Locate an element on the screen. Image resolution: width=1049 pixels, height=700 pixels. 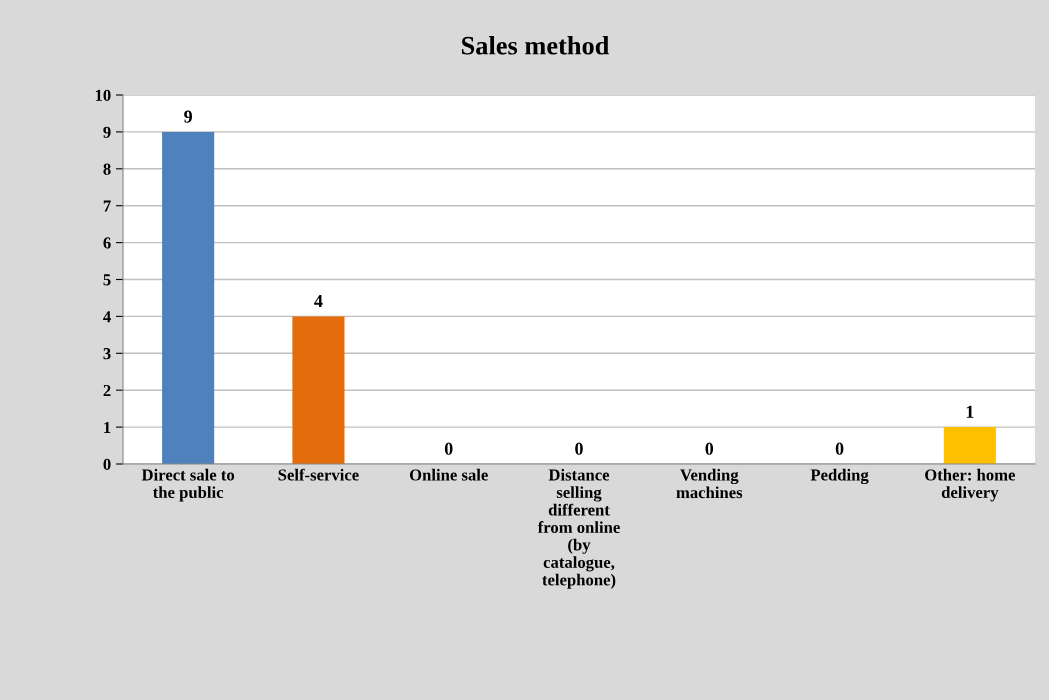
y-tick-label: 1 is located at coordinates (107, 427).